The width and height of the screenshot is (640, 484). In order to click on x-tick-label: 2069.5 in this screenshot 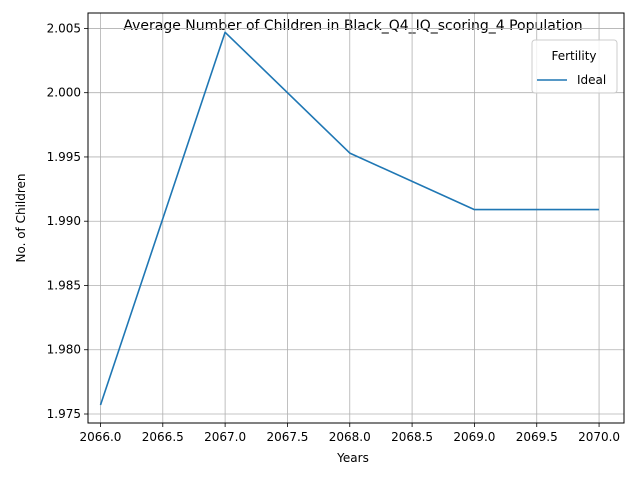, I will do `click(537, 437)`.